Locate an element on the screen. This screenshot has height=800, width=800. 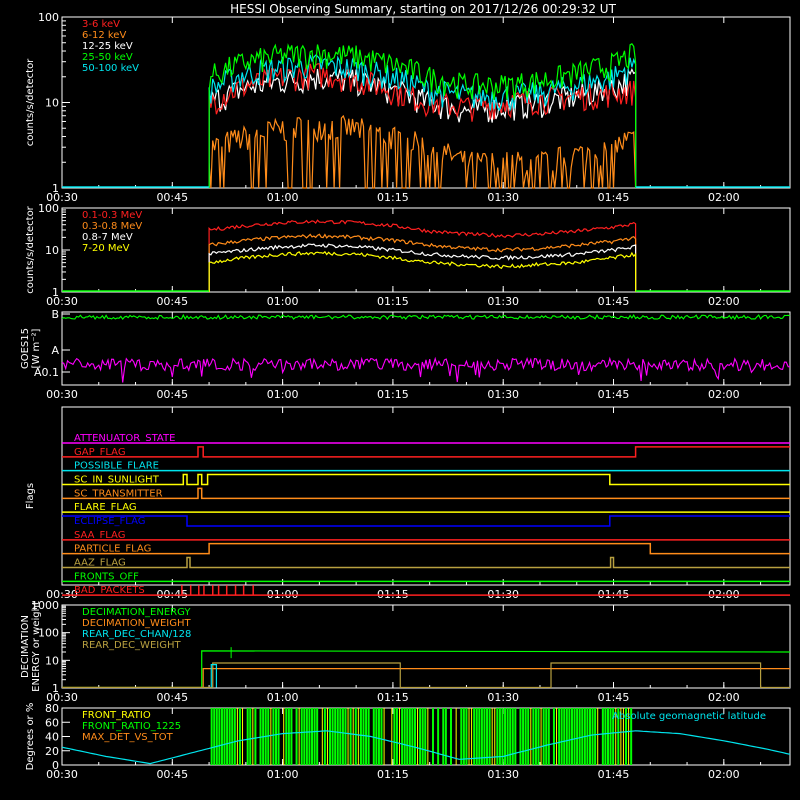
high_energy_rates-y-label: counts/s/detector is located at coordinates (30, 249).